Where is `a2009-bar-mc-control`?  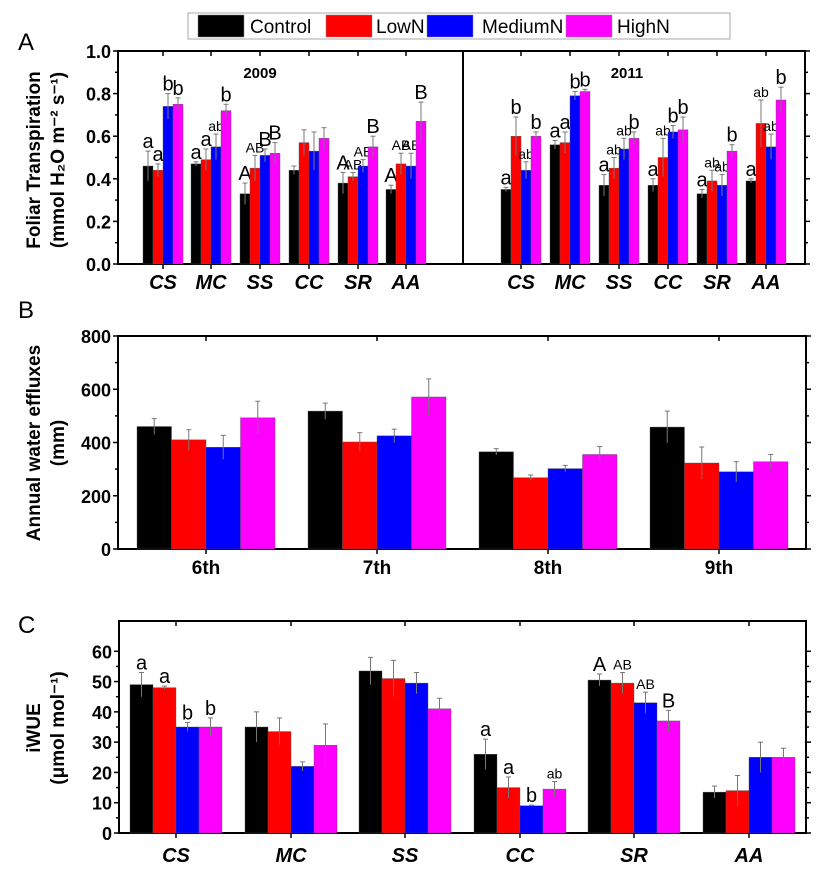 a2009-bar-mc-control is located at coordinates (196, 214).